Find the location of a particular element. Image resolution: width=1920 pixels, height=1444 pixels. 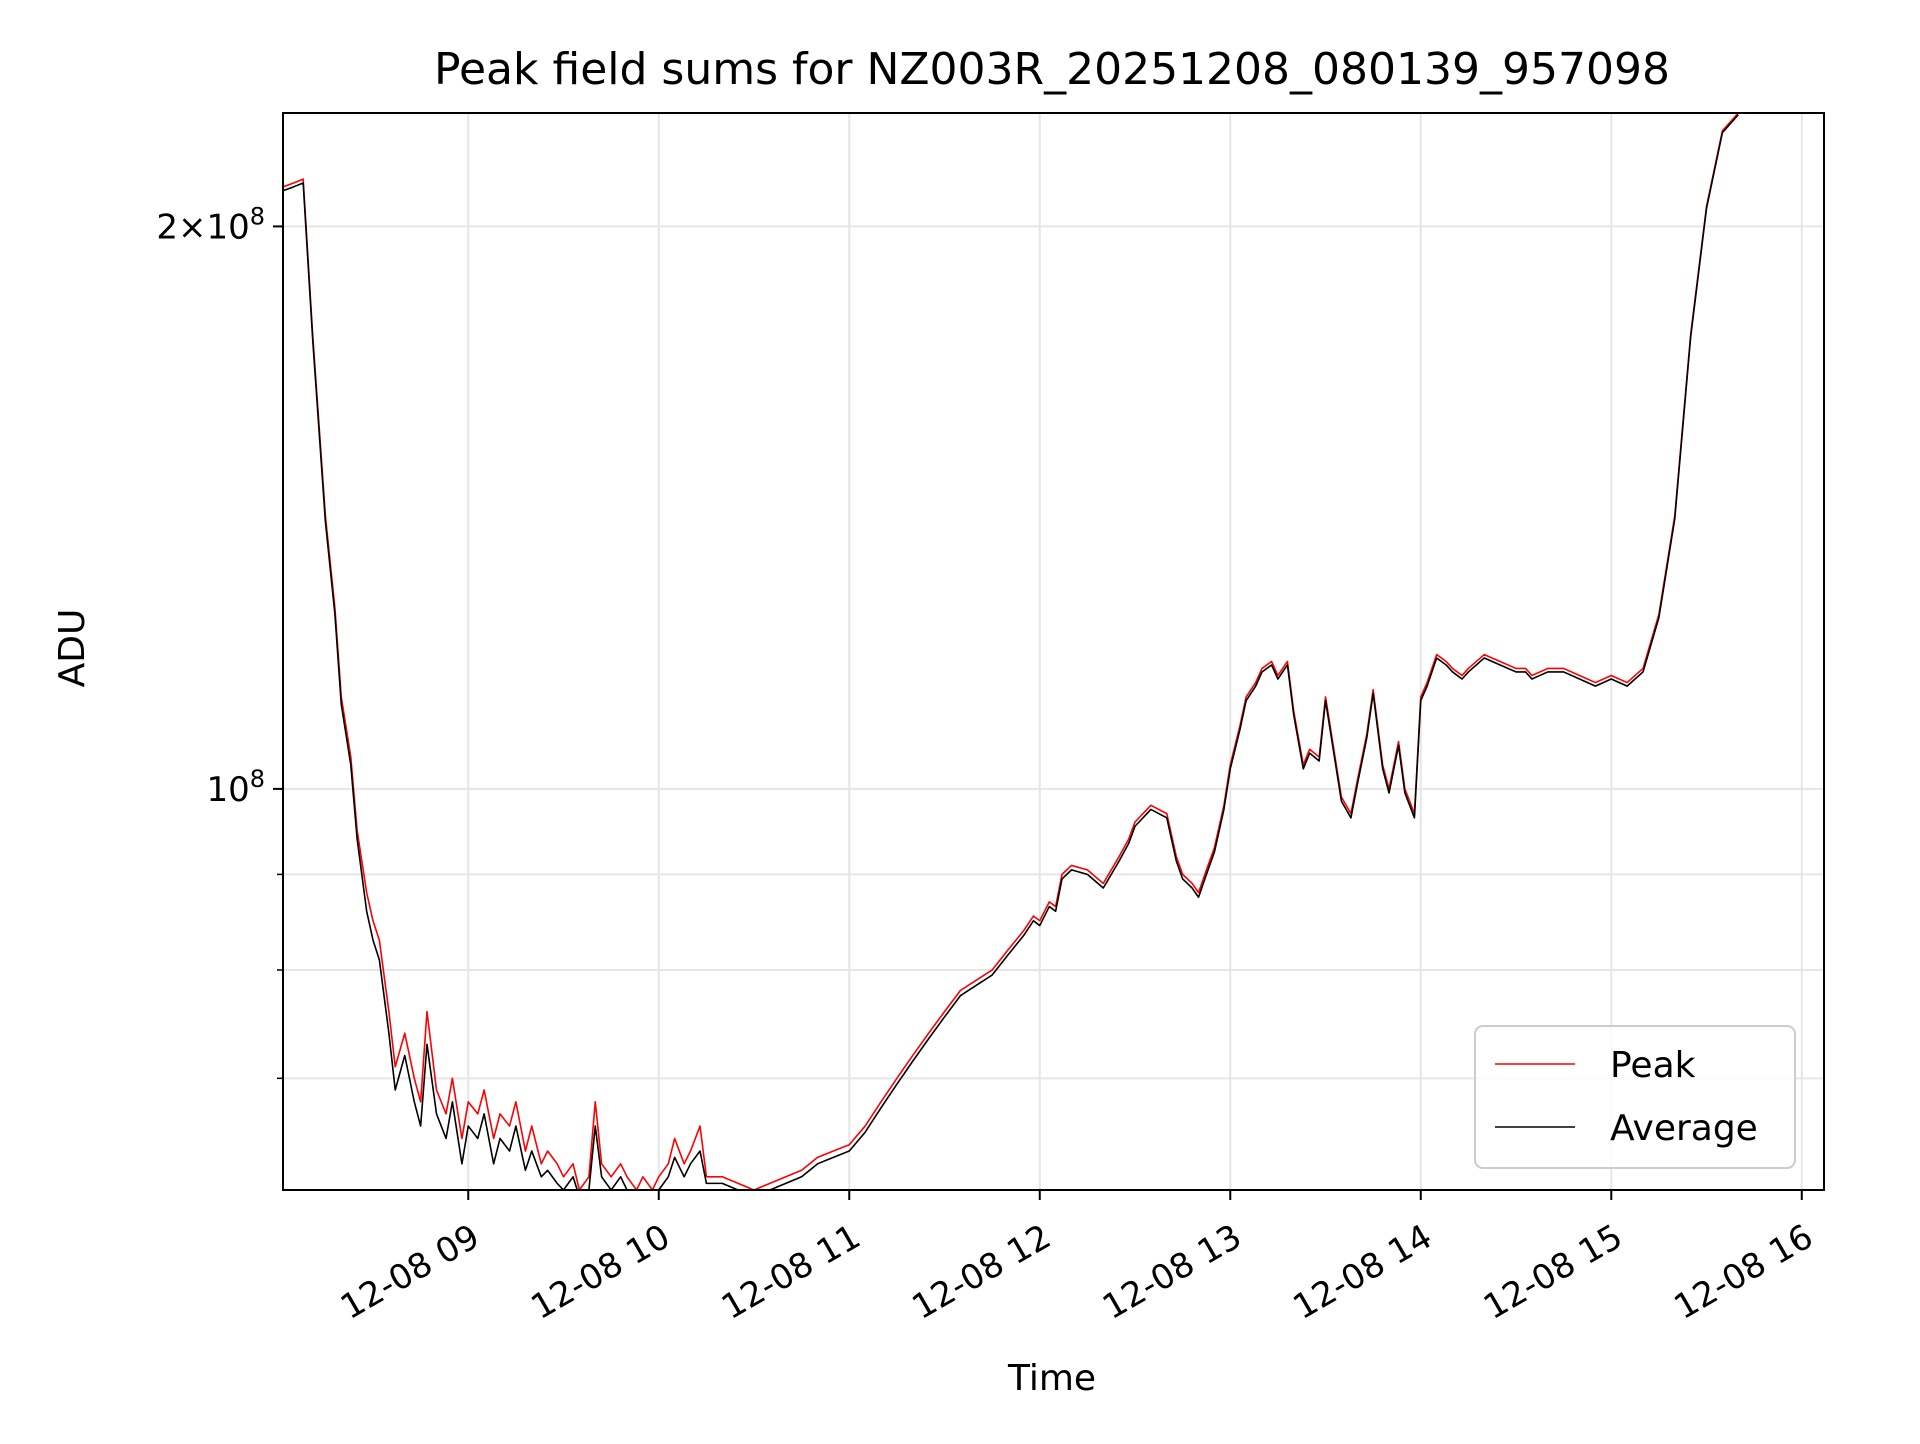

x-axis-label: Time is located at coordinates (1051, 1378).